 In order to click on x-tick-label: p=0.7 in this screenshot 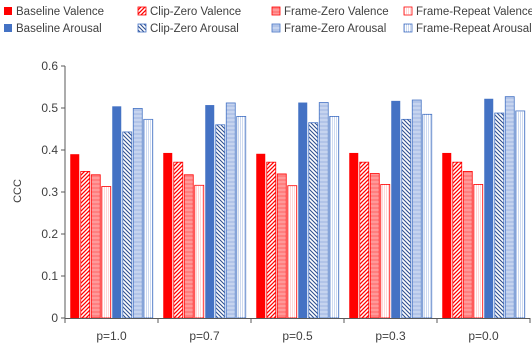, I will do `click(204, 336)`.